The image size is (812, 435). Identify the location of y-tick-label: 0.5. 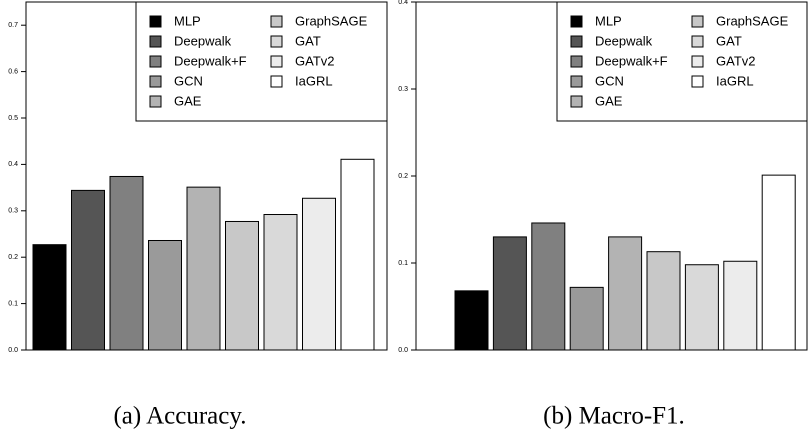
(13, 118).